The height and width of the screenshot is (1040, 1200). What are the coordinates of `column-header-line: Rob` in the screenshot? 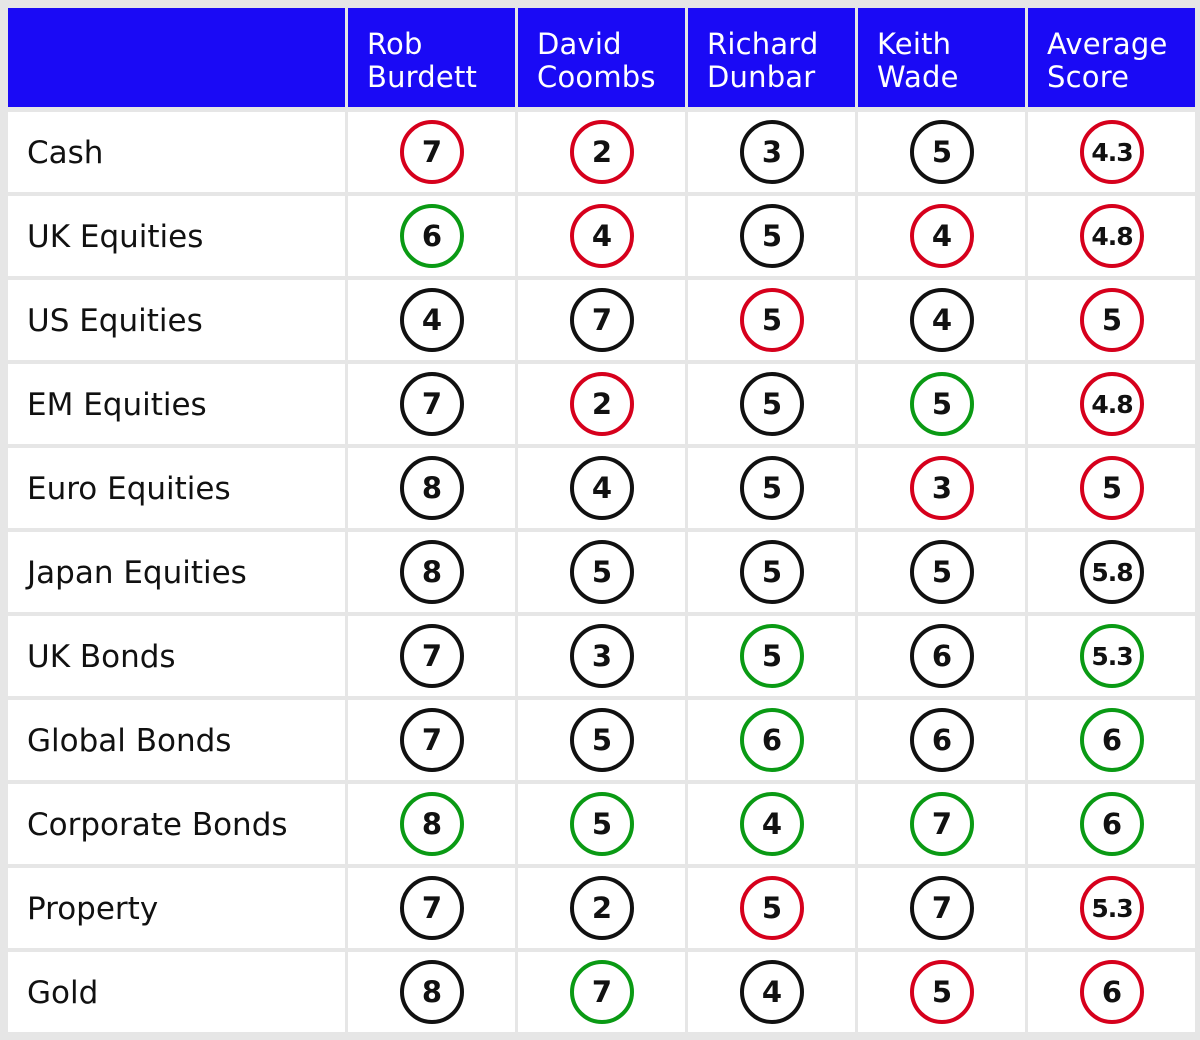 It's located at (395, 44).